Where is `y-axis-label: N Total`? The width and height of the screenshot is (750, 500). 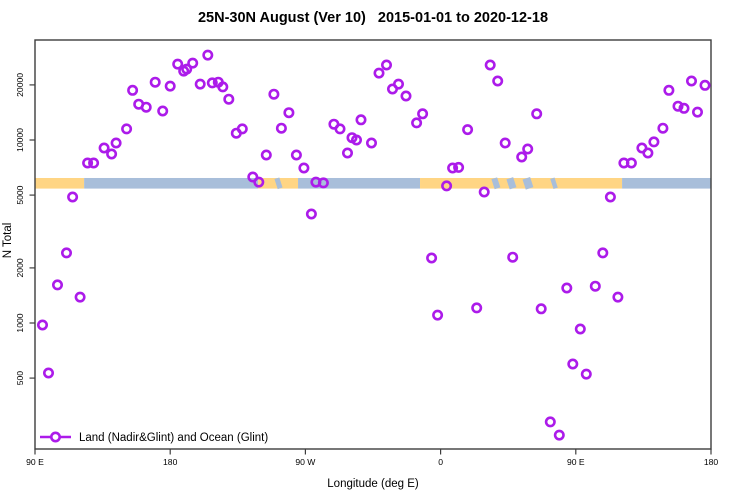 y-axis-label: N Total is located at coordinates (8, 241).